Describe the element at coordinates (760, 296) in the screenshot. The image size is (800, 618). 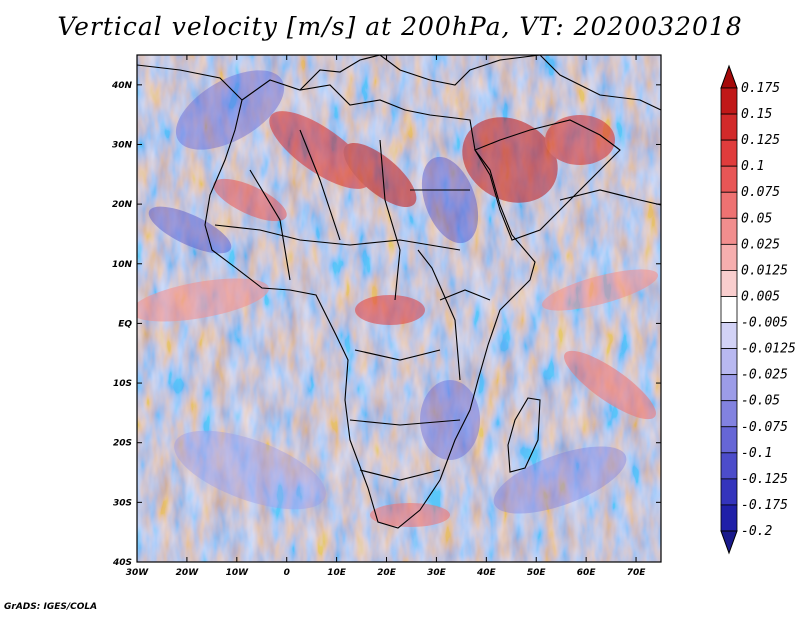
I see `colorbar-label: 0.005` at that location.